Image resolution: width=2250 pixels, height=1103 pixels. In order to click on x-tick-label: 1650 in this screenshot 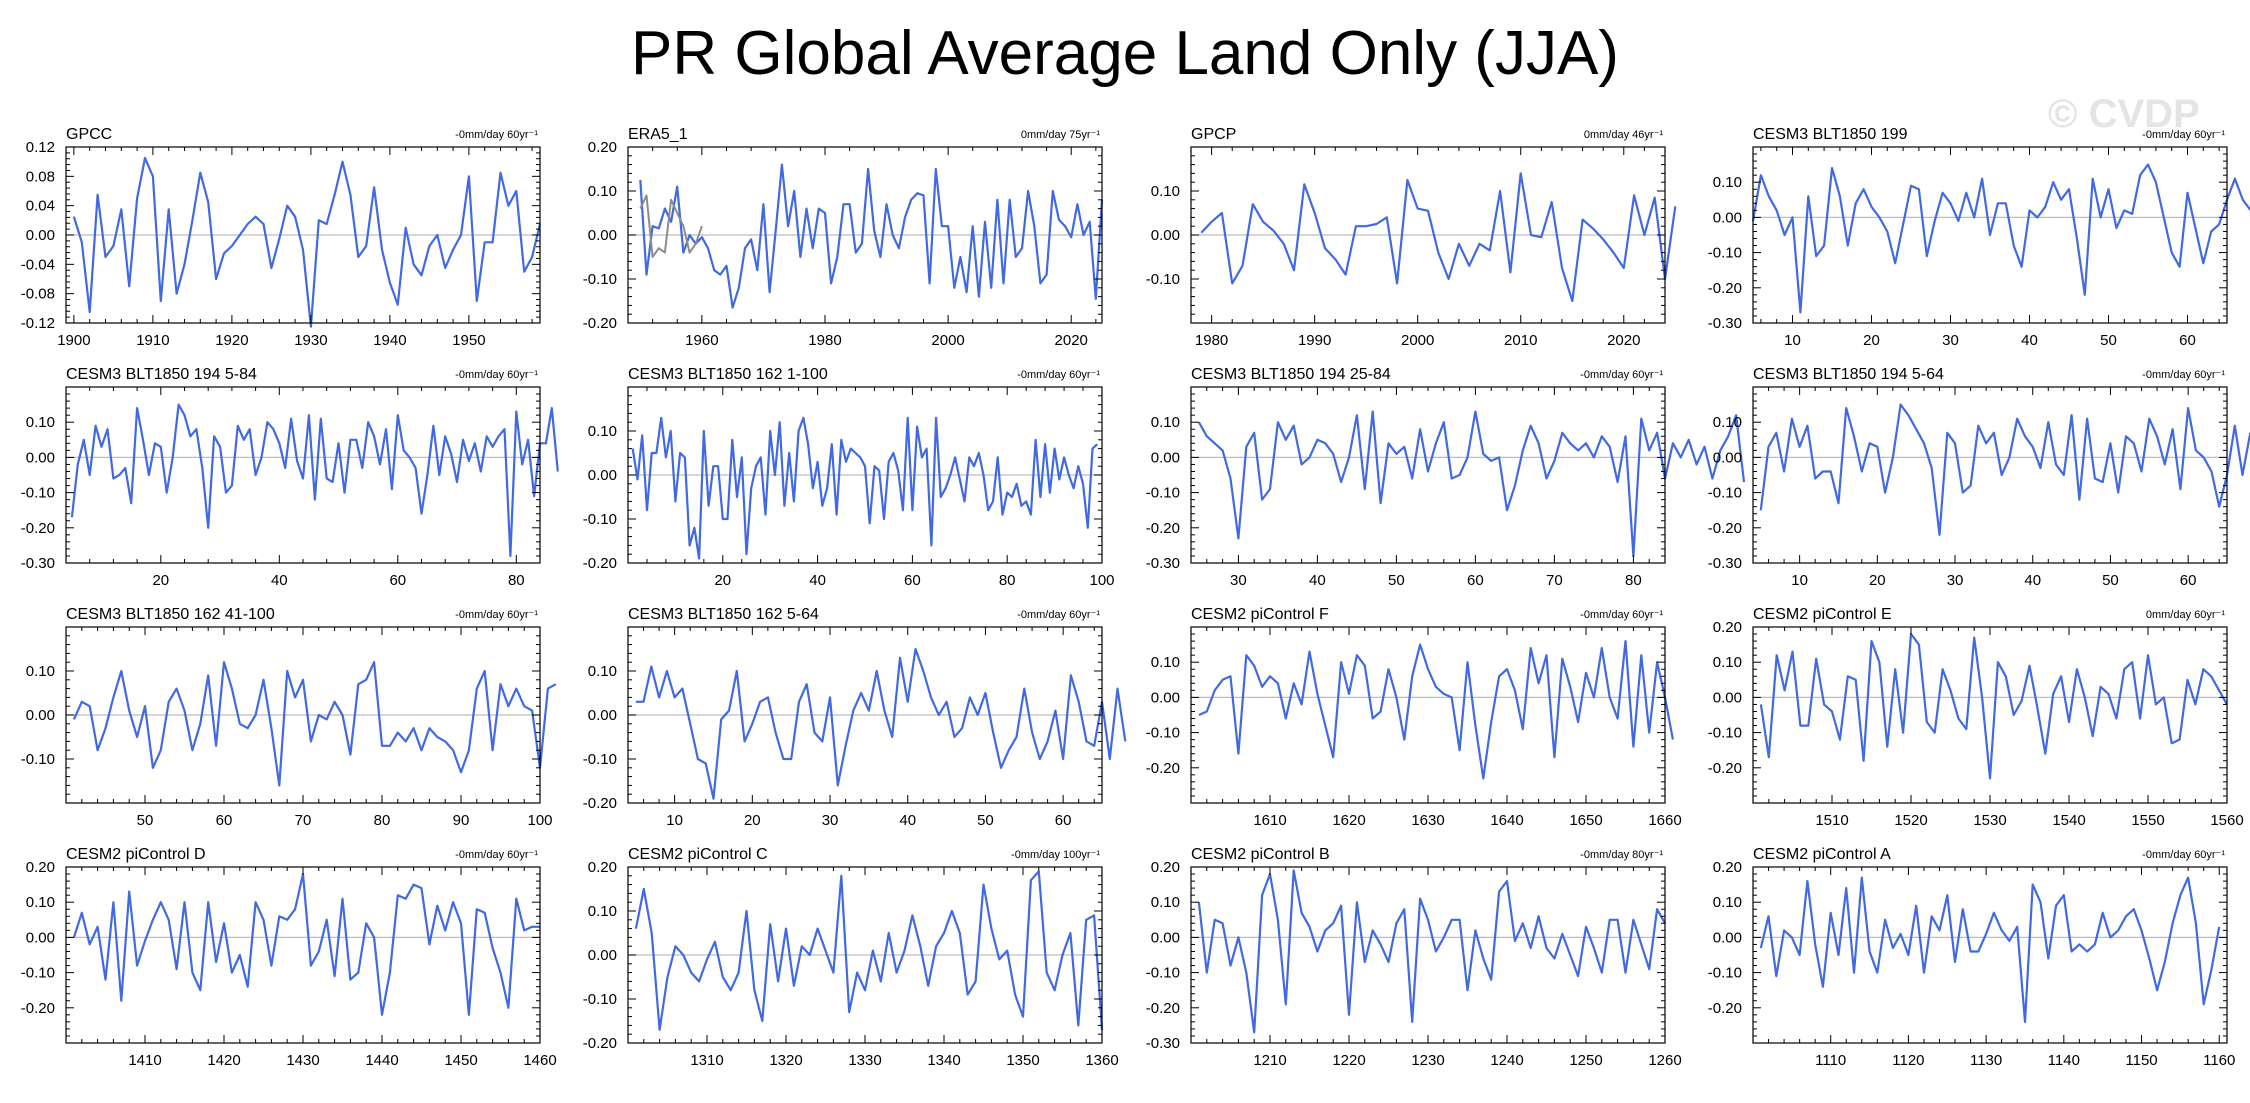, I will do `click(1585, 820)`.